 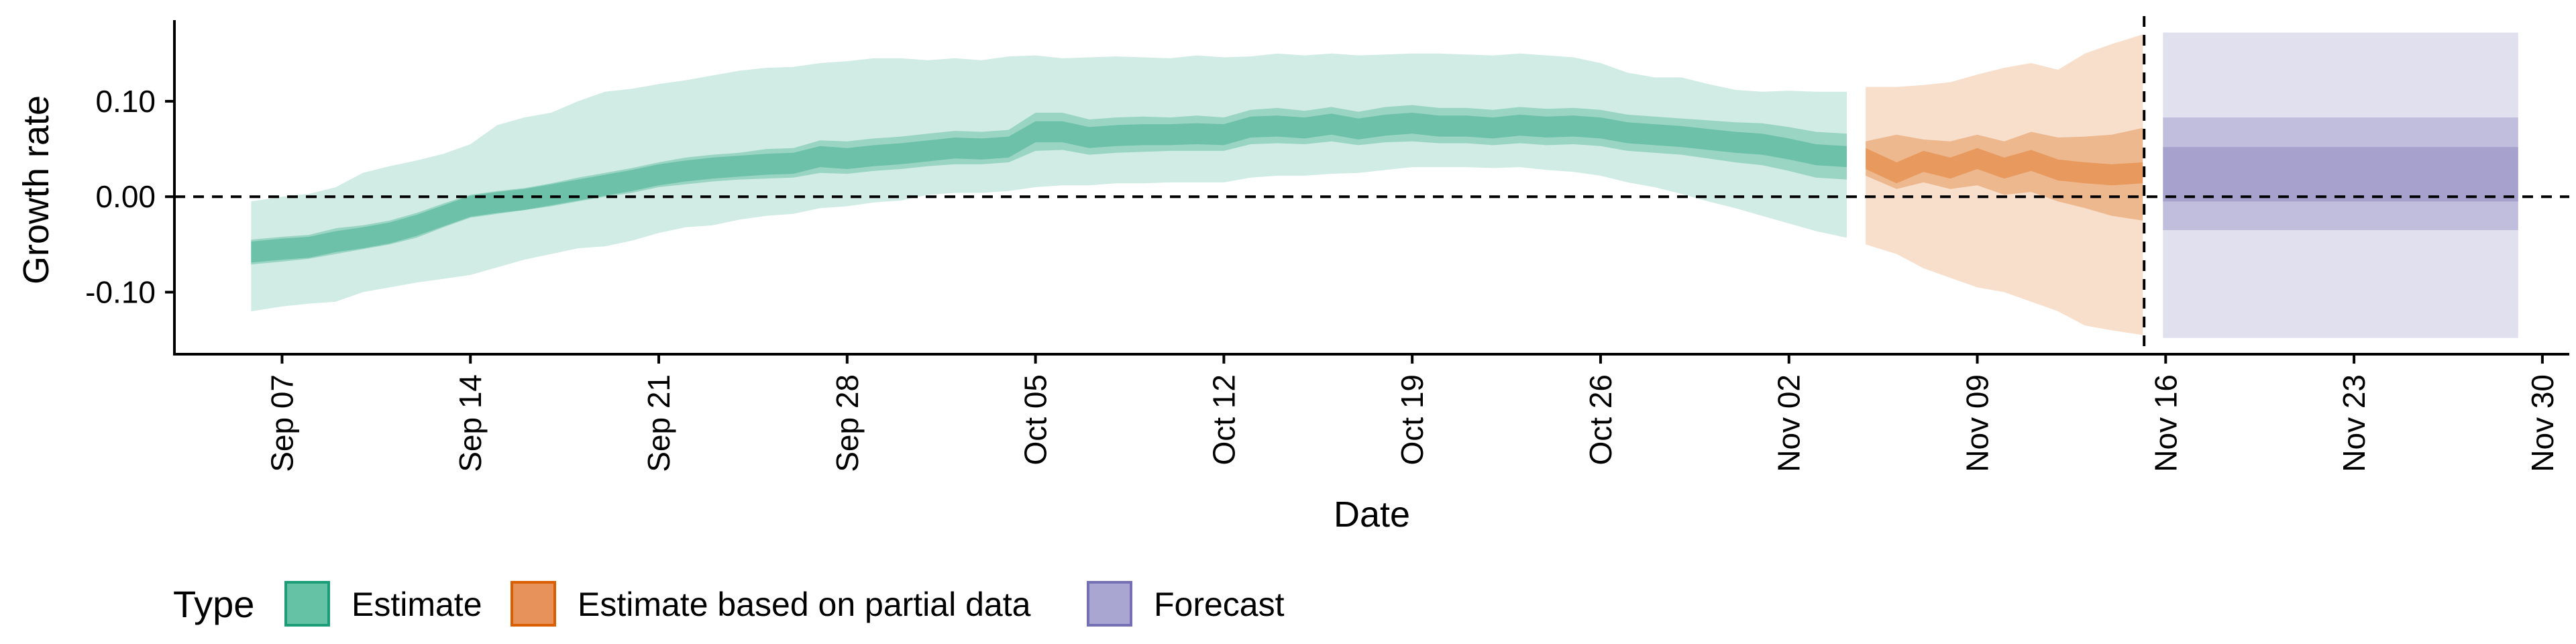 What do you see at coordinates (1219, 604) in the screenshot?
I see `legend-label: Forecast` at bounding box center [1219, 604].